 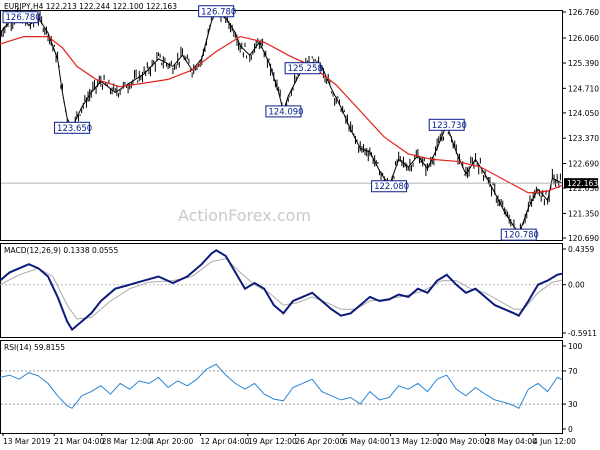 I want to click on x-tick-label: 13 May 12:00, so click(x=416, y=441).